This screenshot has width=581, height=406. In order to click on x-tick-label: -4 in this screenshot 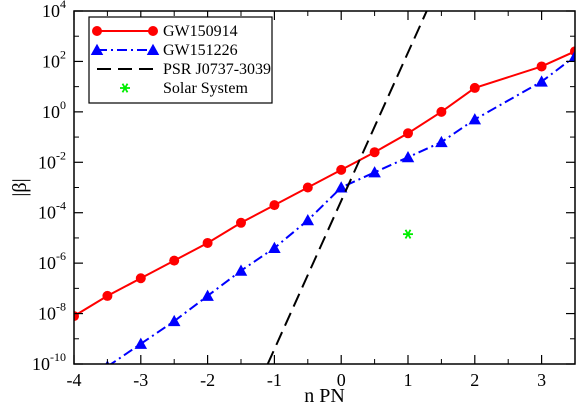, I will do `click(74, 380)`.